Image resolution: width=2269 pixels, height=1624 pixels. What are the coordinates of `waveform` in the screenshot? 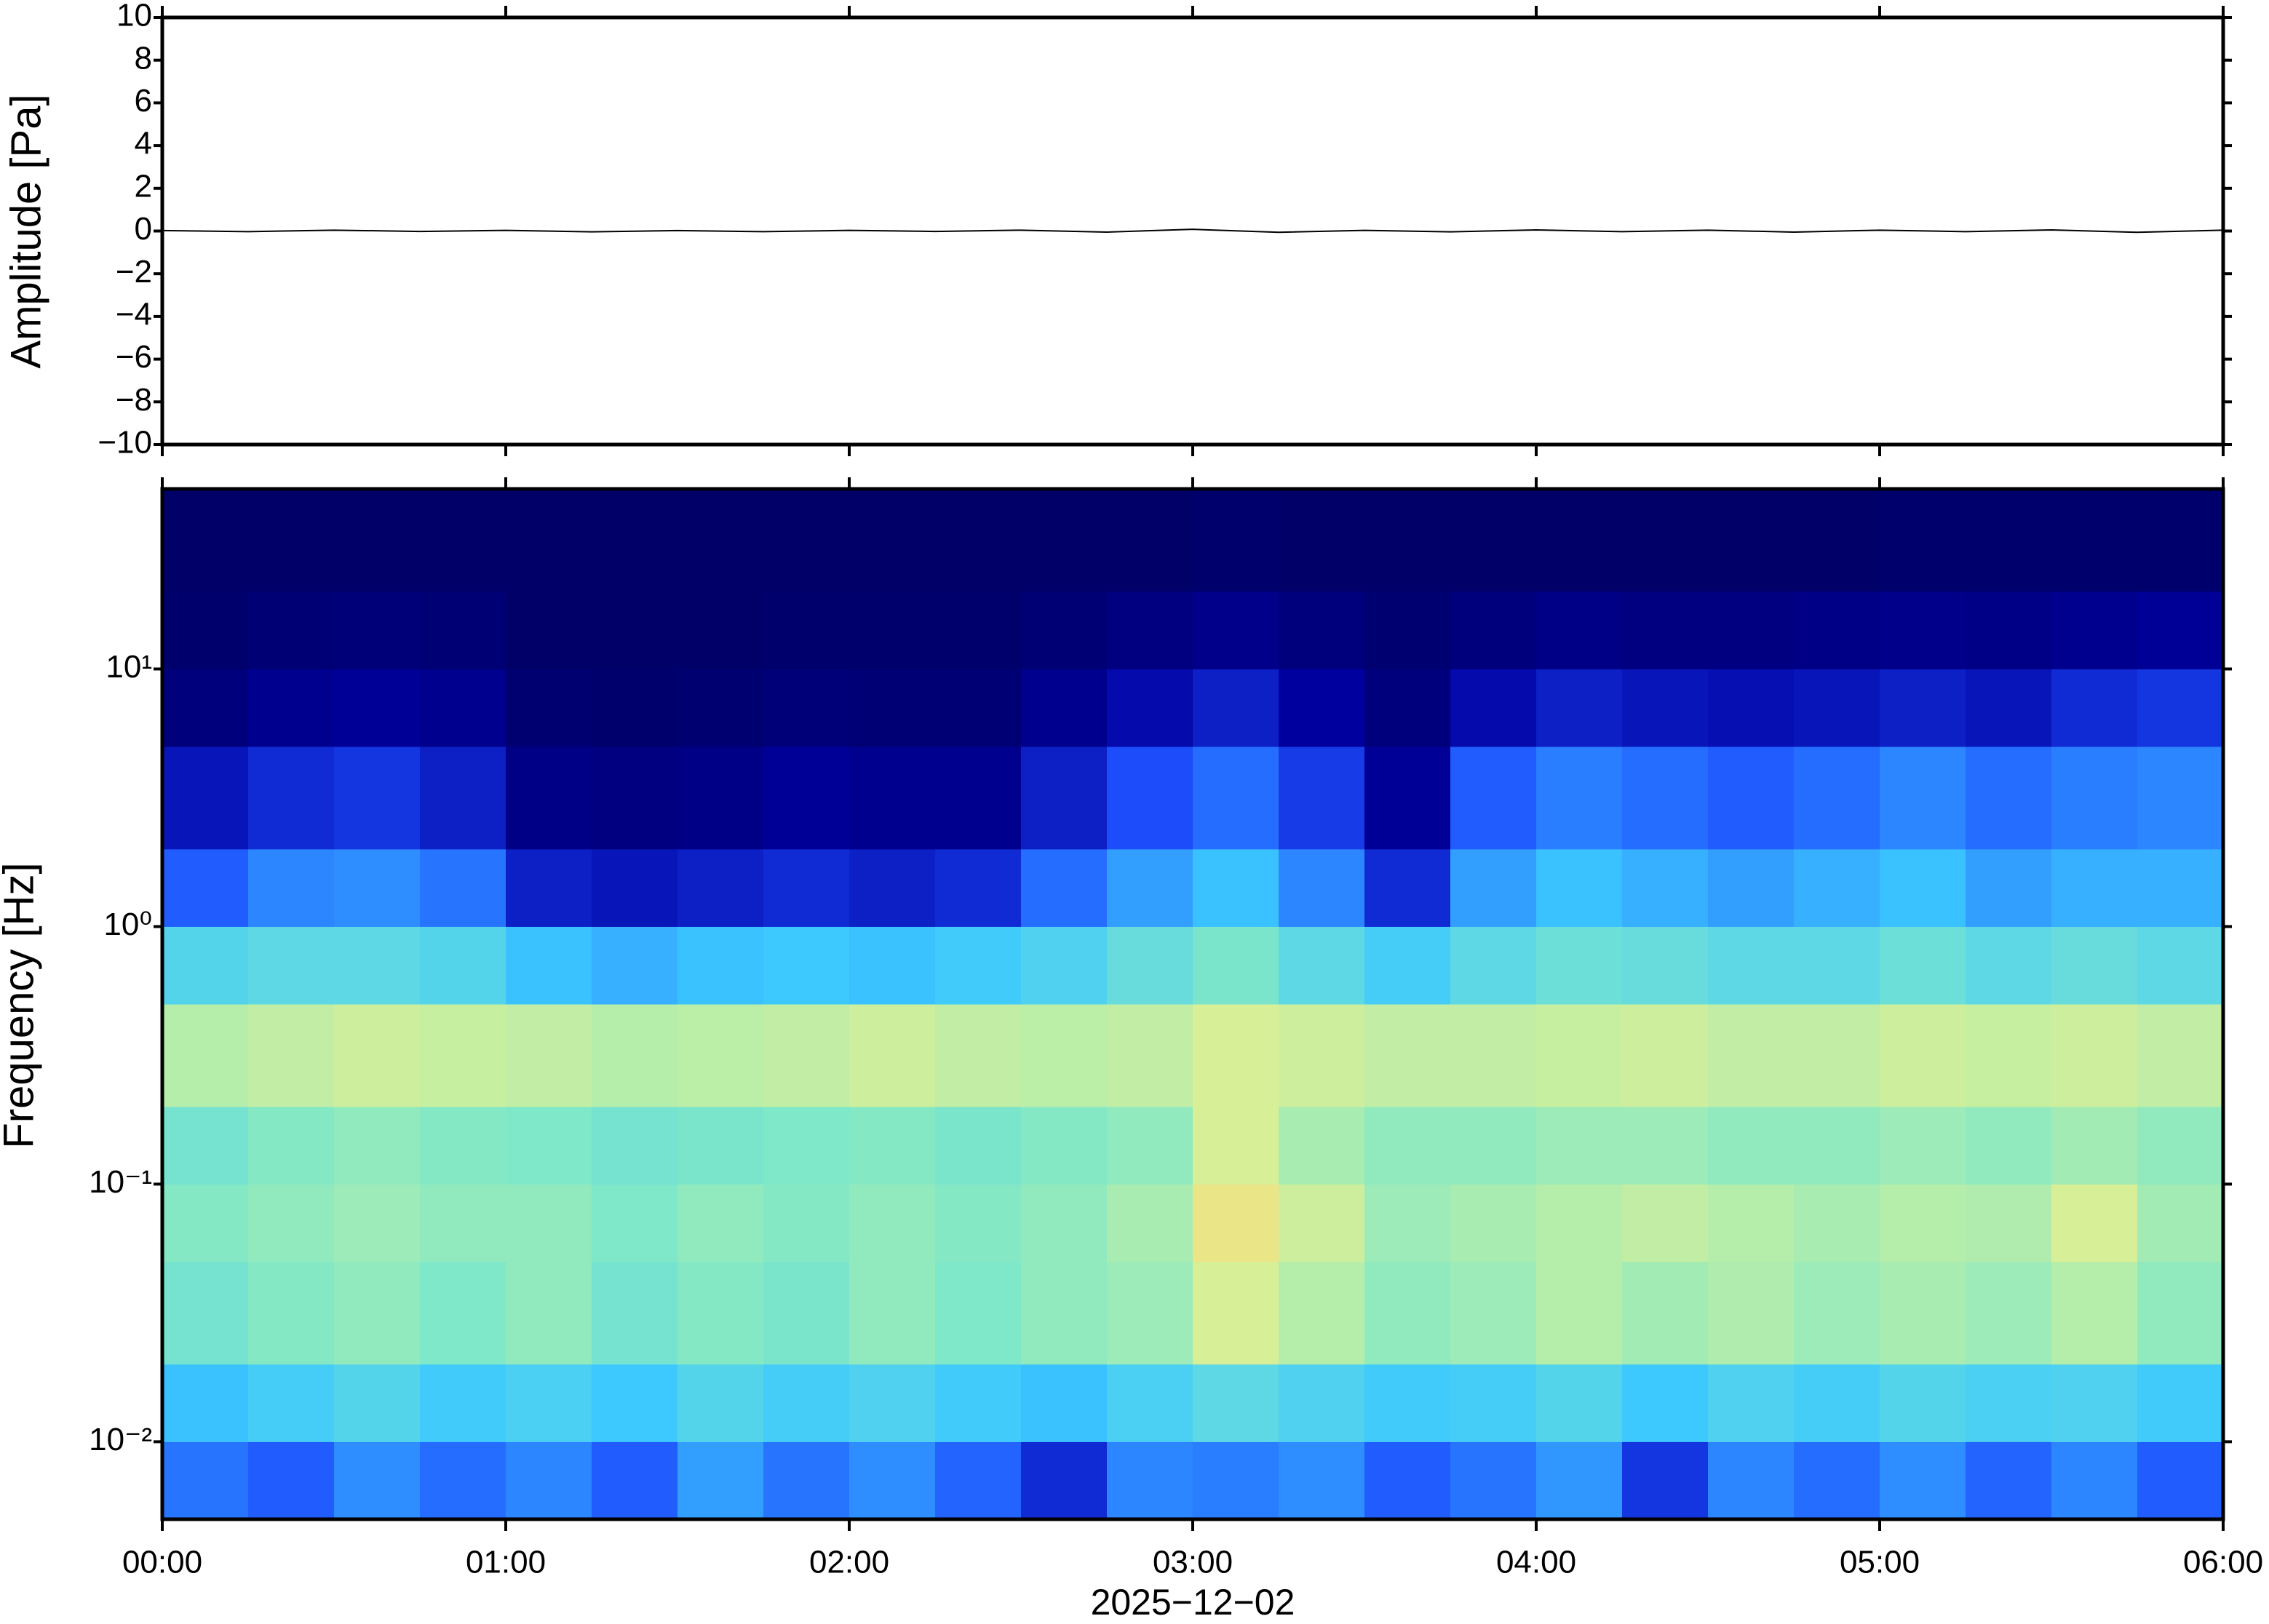 It's located at (1193, 231).